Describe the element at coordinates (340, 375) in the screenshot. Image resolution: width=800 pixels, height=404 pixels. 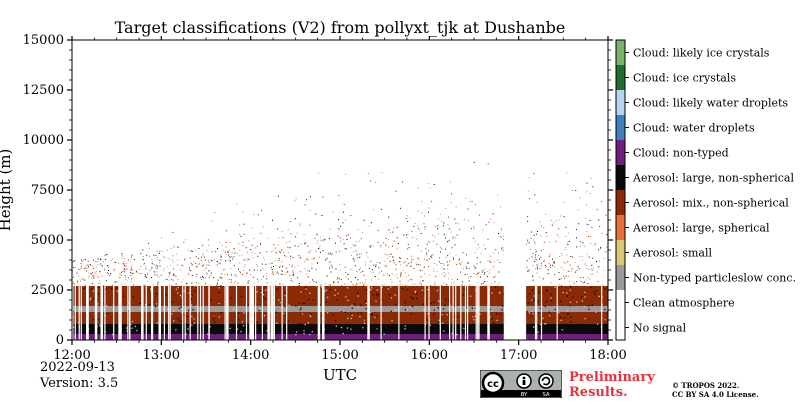
I see `x-axis-label: UTC` at that location.